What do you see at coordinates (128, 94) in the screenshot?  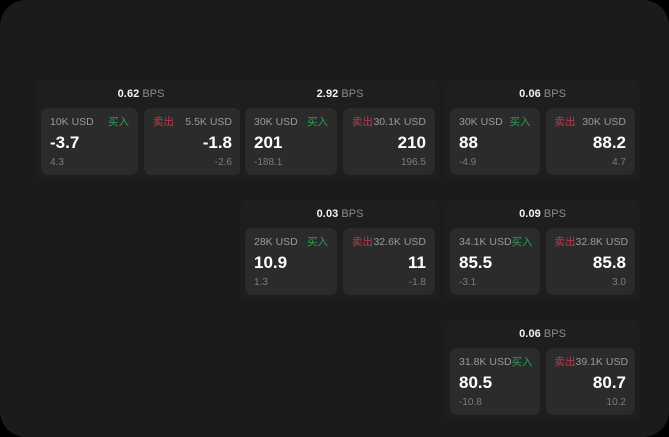 I see `bps-value: 0.62` at bounding box center [128, 94].